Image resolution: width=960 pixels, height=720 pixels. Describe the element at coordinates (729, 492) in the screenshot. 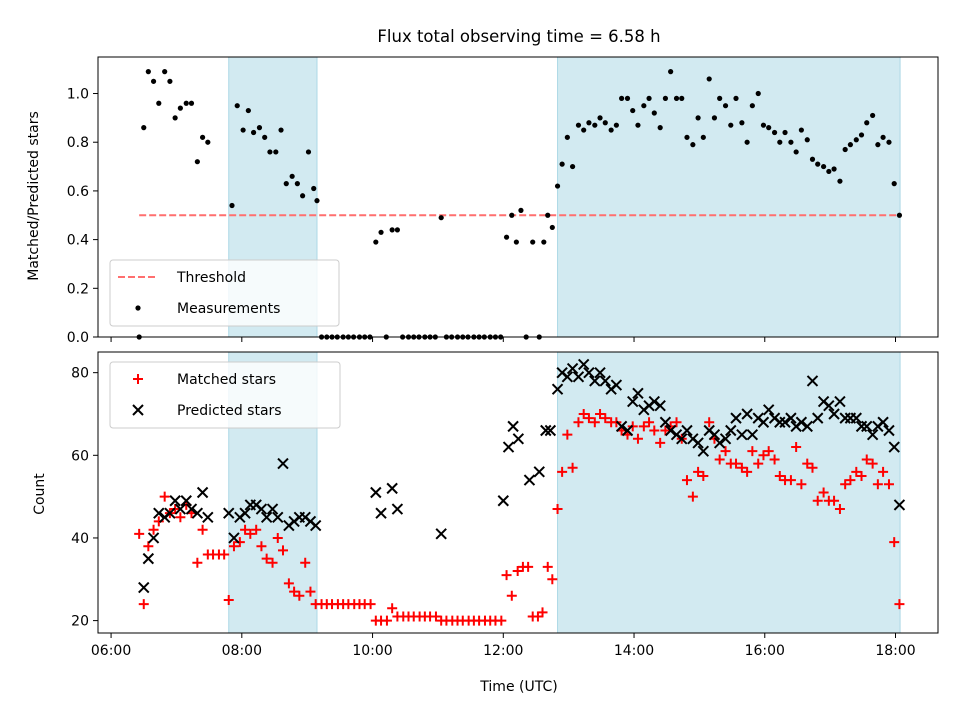

I see `shaded-interval` at that location.